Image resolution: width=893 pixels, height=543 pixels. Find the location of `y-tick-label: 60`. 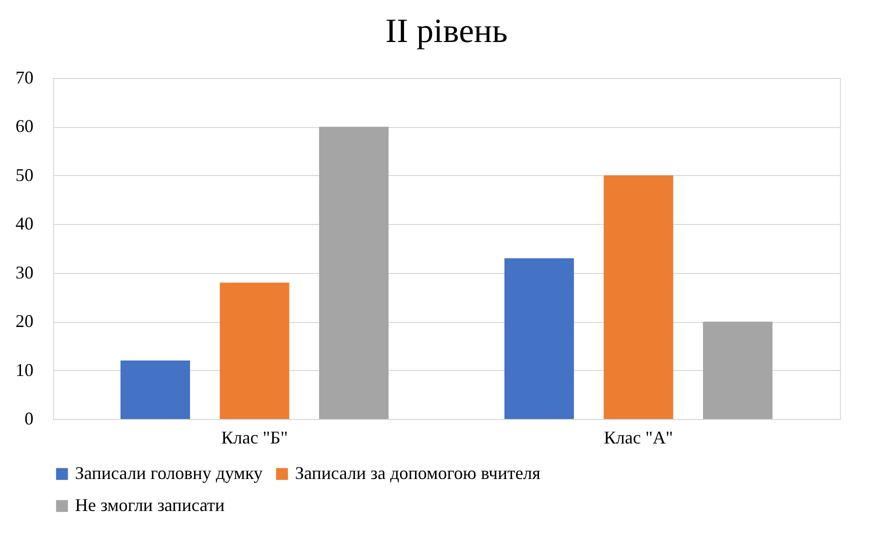

y-tick-label: 60 is located at coordinates (25, 126).